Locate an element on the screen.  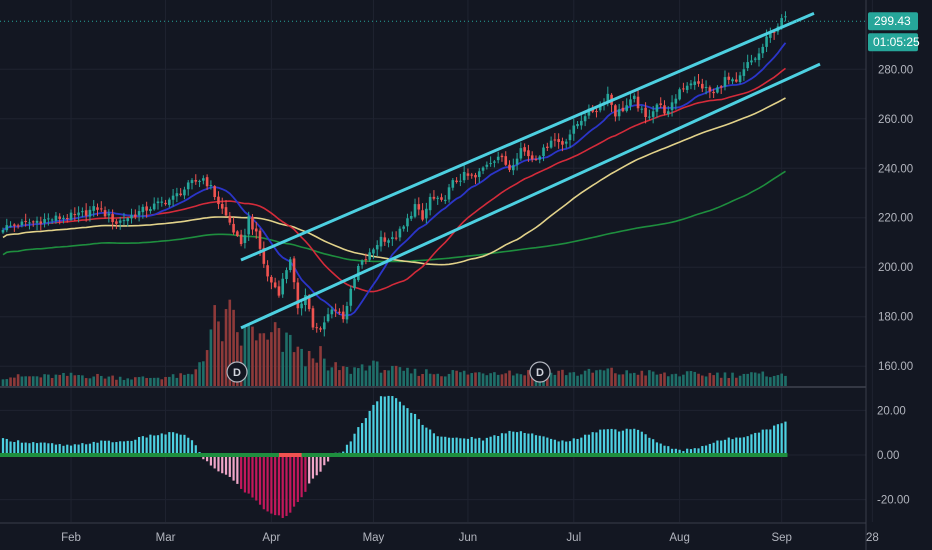
time-axis: Feb Mar Apr May Jun Jul Aug Sep 28 is located at coordinates (470, 538).